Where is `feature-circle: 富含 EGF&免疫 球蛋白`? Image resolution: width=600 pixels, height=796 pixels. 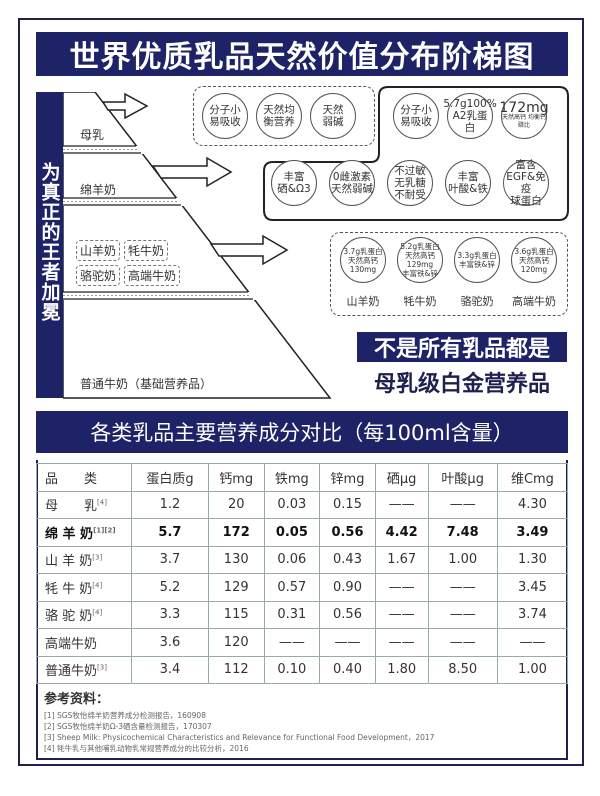
feature-circle: 富含 EGF&免疫 球蛋白 is located at coordinates (526, 183).